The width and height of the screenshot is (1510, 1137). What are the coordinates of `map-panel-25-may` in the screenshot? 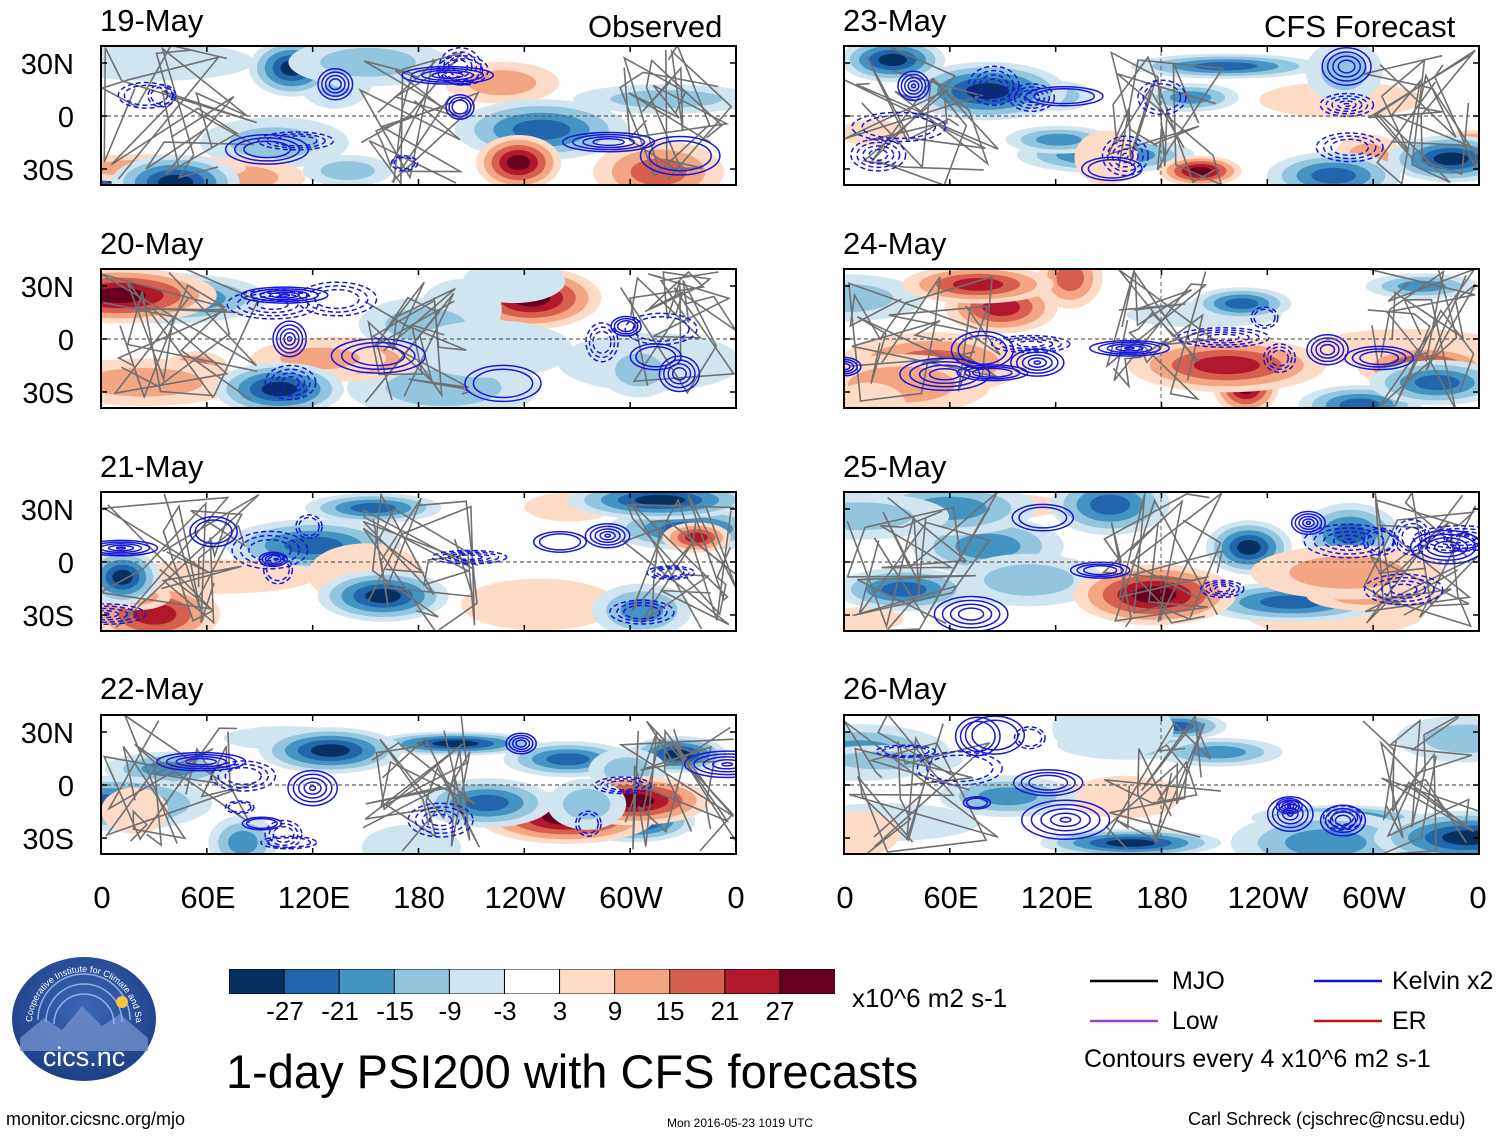 It's located at (1161, 561).